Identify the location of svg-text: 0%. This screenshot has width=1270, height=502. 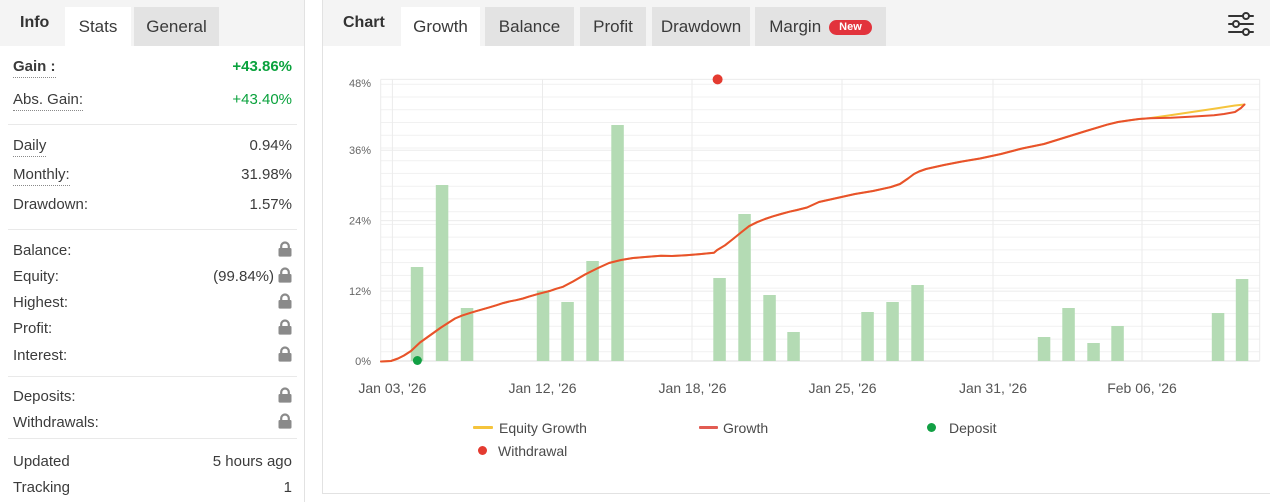
(363, 362).